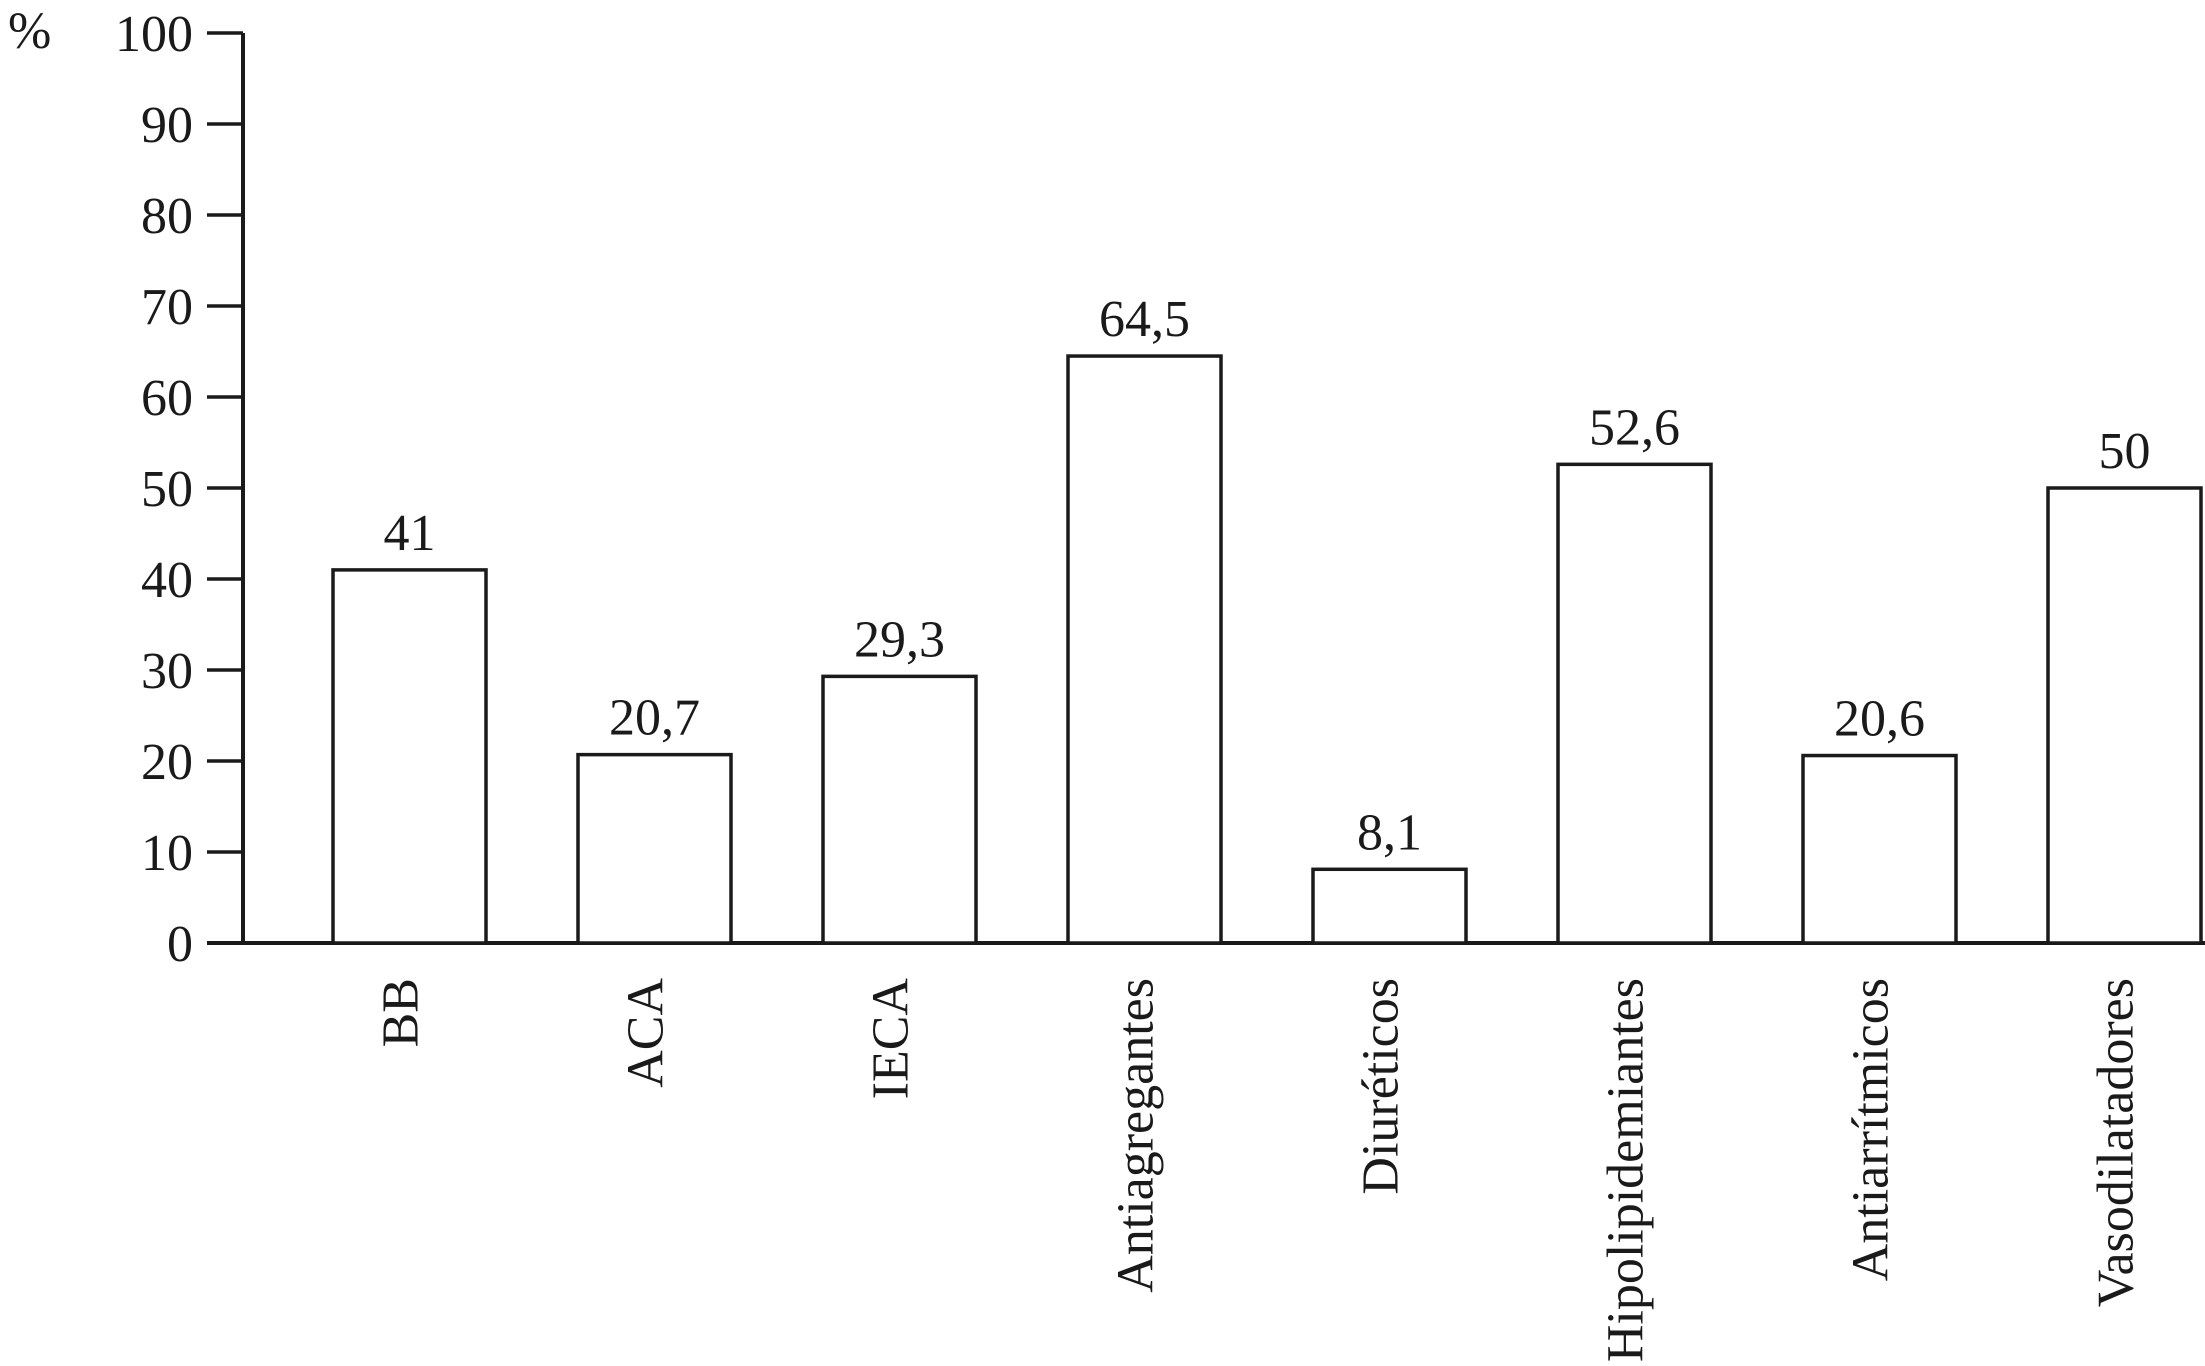 The width and height of the screenshot is (2205, 1366). I want to click on bar-bb, so click(409, 756).